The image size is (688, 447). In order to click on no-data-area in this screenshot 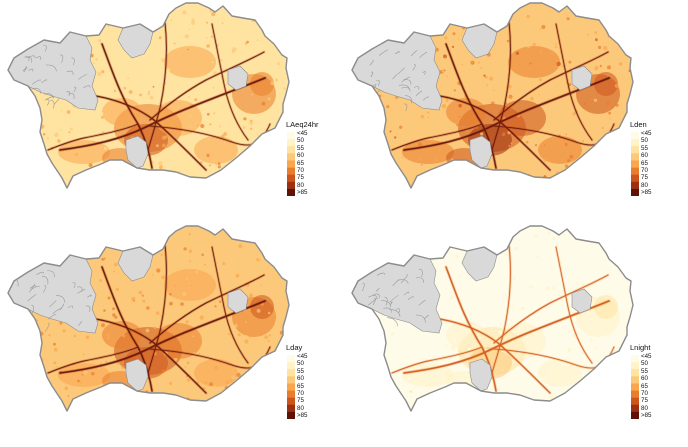, I will do `click(582, 78)`.